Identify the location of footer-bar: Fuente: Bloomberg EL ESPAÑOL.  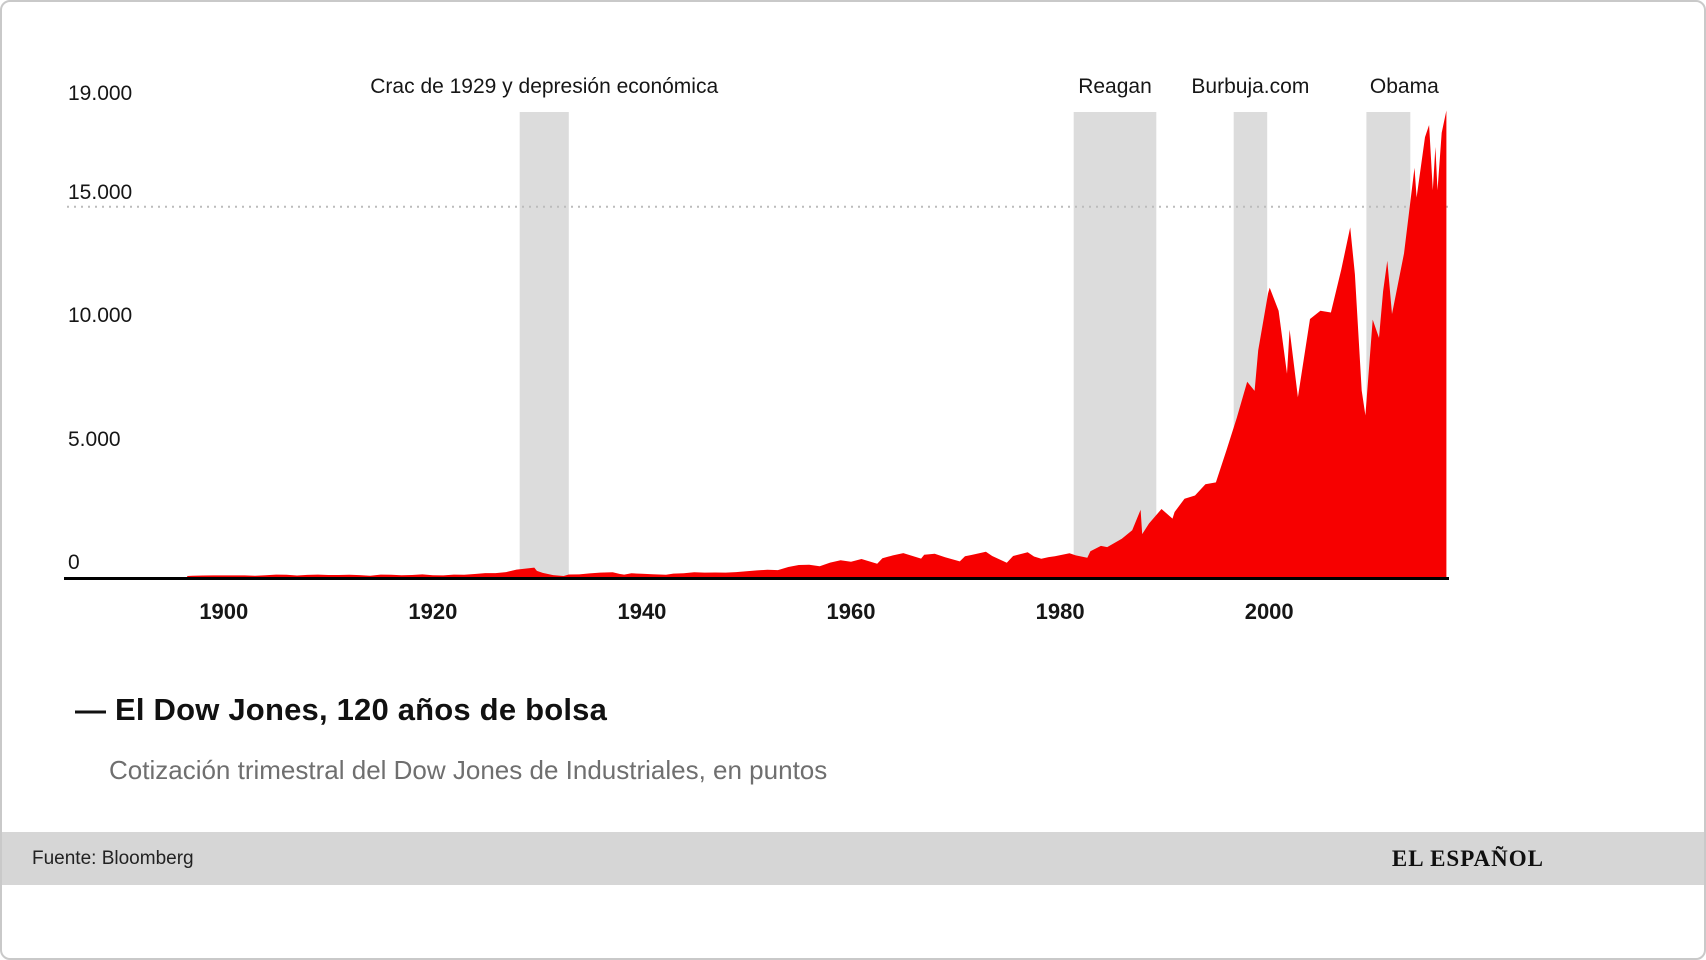
(853, 858).